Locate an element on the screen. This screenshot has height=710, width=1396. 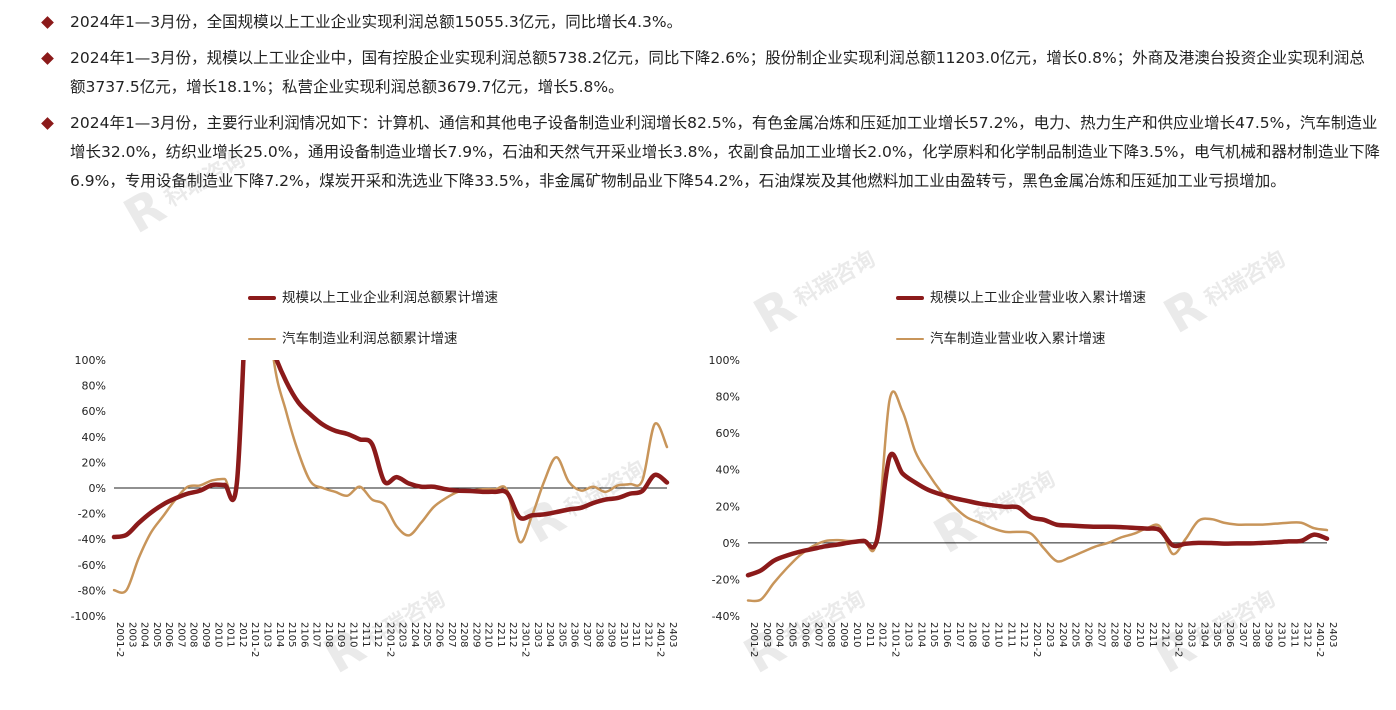
x-tick-label: 2312 is located at coordinates (1306, 634).